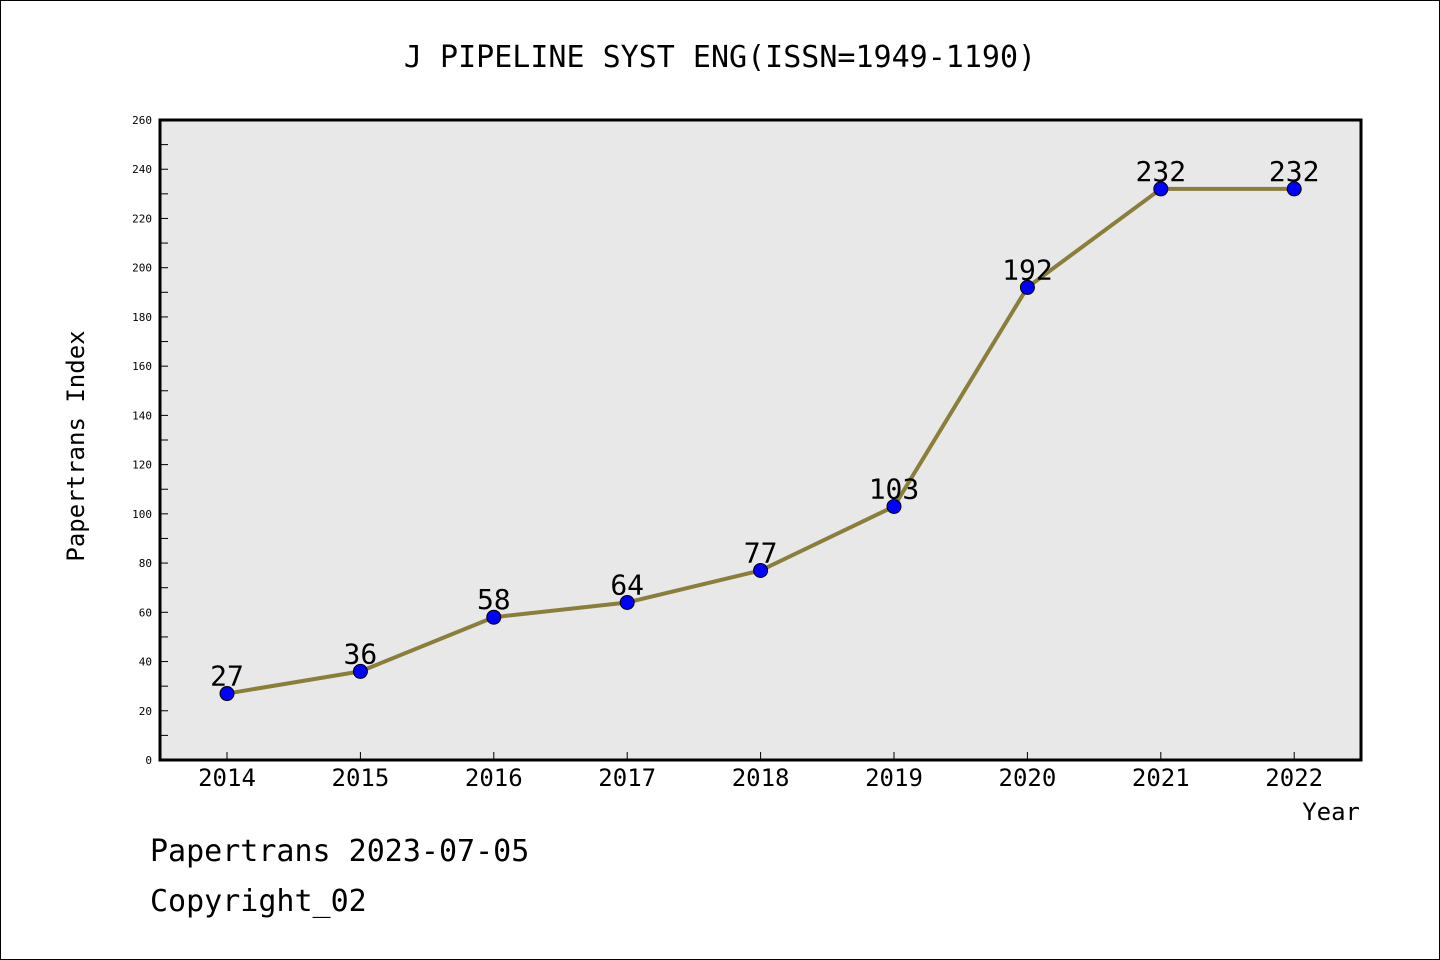 The width and height of the screenshot is (1440, 960). I want to click on y-tick-label: 180, so click(142, 317).